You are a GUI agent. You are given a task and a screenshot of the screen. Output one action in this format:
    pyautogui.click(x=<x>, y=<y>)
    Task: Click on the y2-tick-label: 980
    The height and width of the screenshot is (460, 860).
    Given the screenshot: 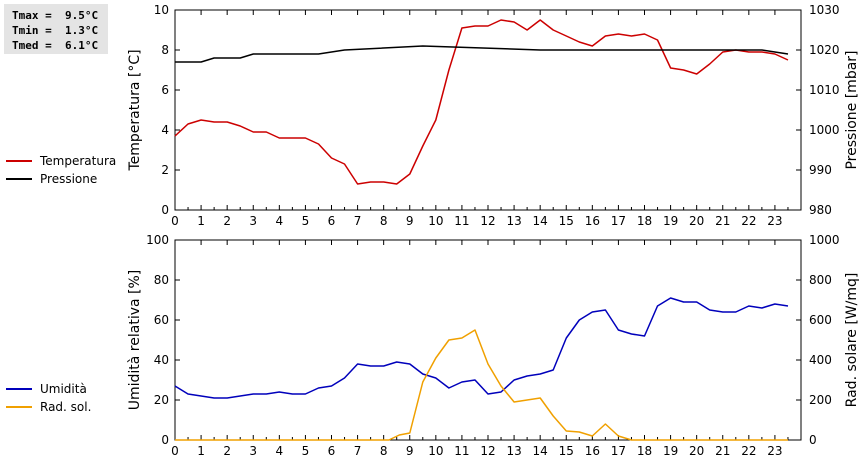 What is the action you would take?
    pyautogui.click(x=820, y=210)
    